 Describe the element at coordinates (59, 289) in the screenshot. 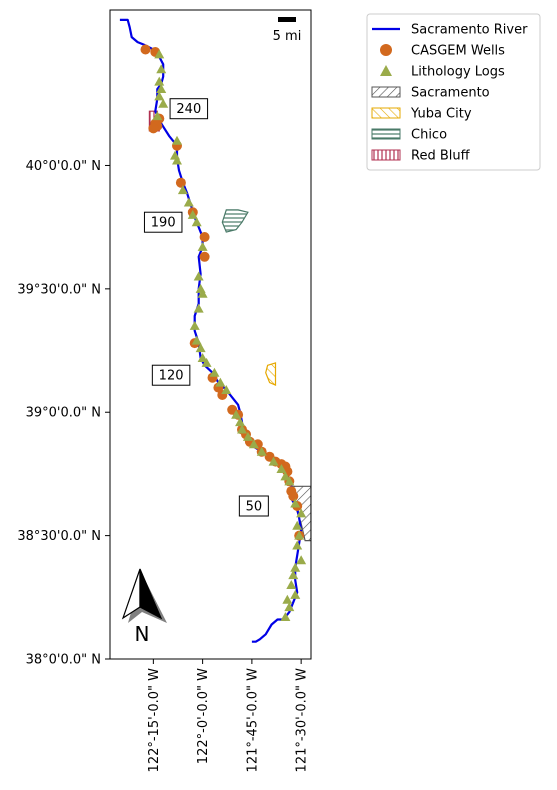

I see `lat-tick-label: 39°30'0.0" N` at that location.